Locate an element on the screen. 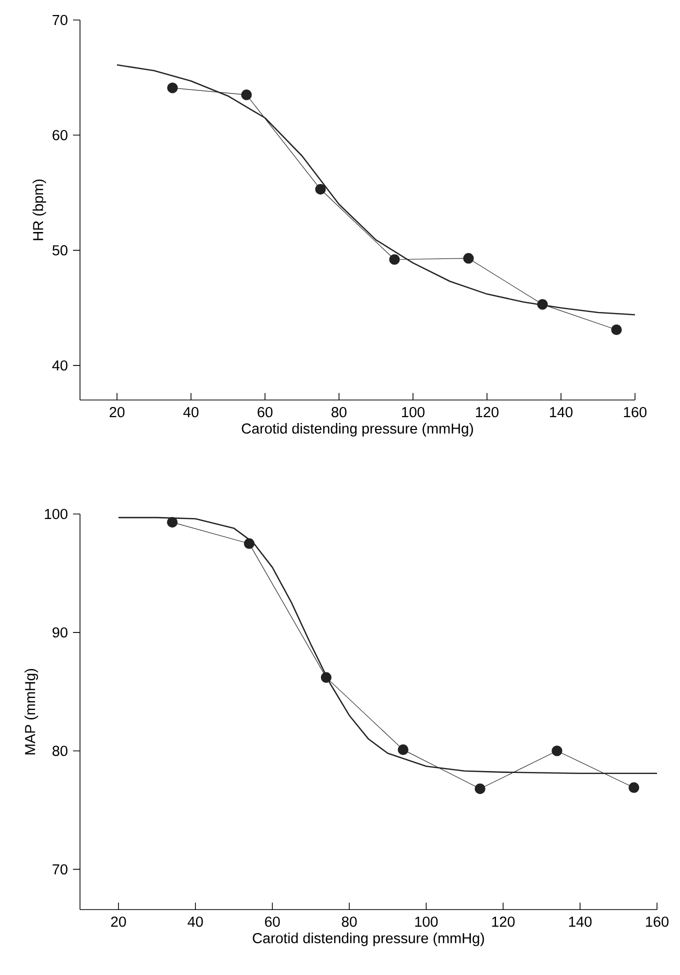 This screenshot has height=975, width=680. y-tick-label: 40 is located at coordinates (60, 365).